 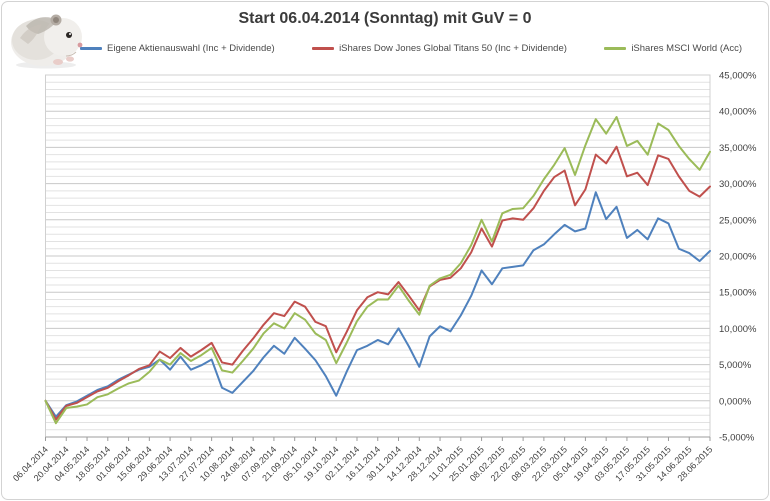 I want to click on hamster-image, so click(x=47, y=41).